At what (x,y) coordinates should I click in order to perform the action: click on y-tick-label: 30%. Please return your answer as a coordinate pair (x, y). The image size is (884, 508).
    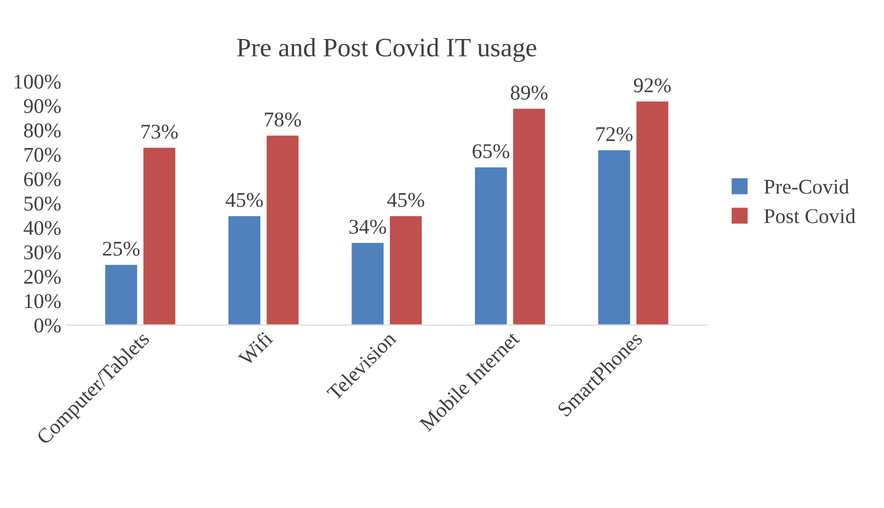
    Looking at the image, I should click on (42, 252).